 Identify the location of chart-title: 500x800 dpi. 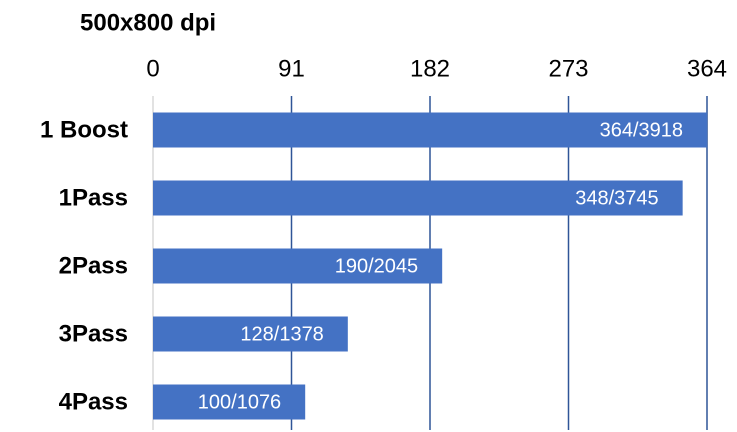
(148, 22).